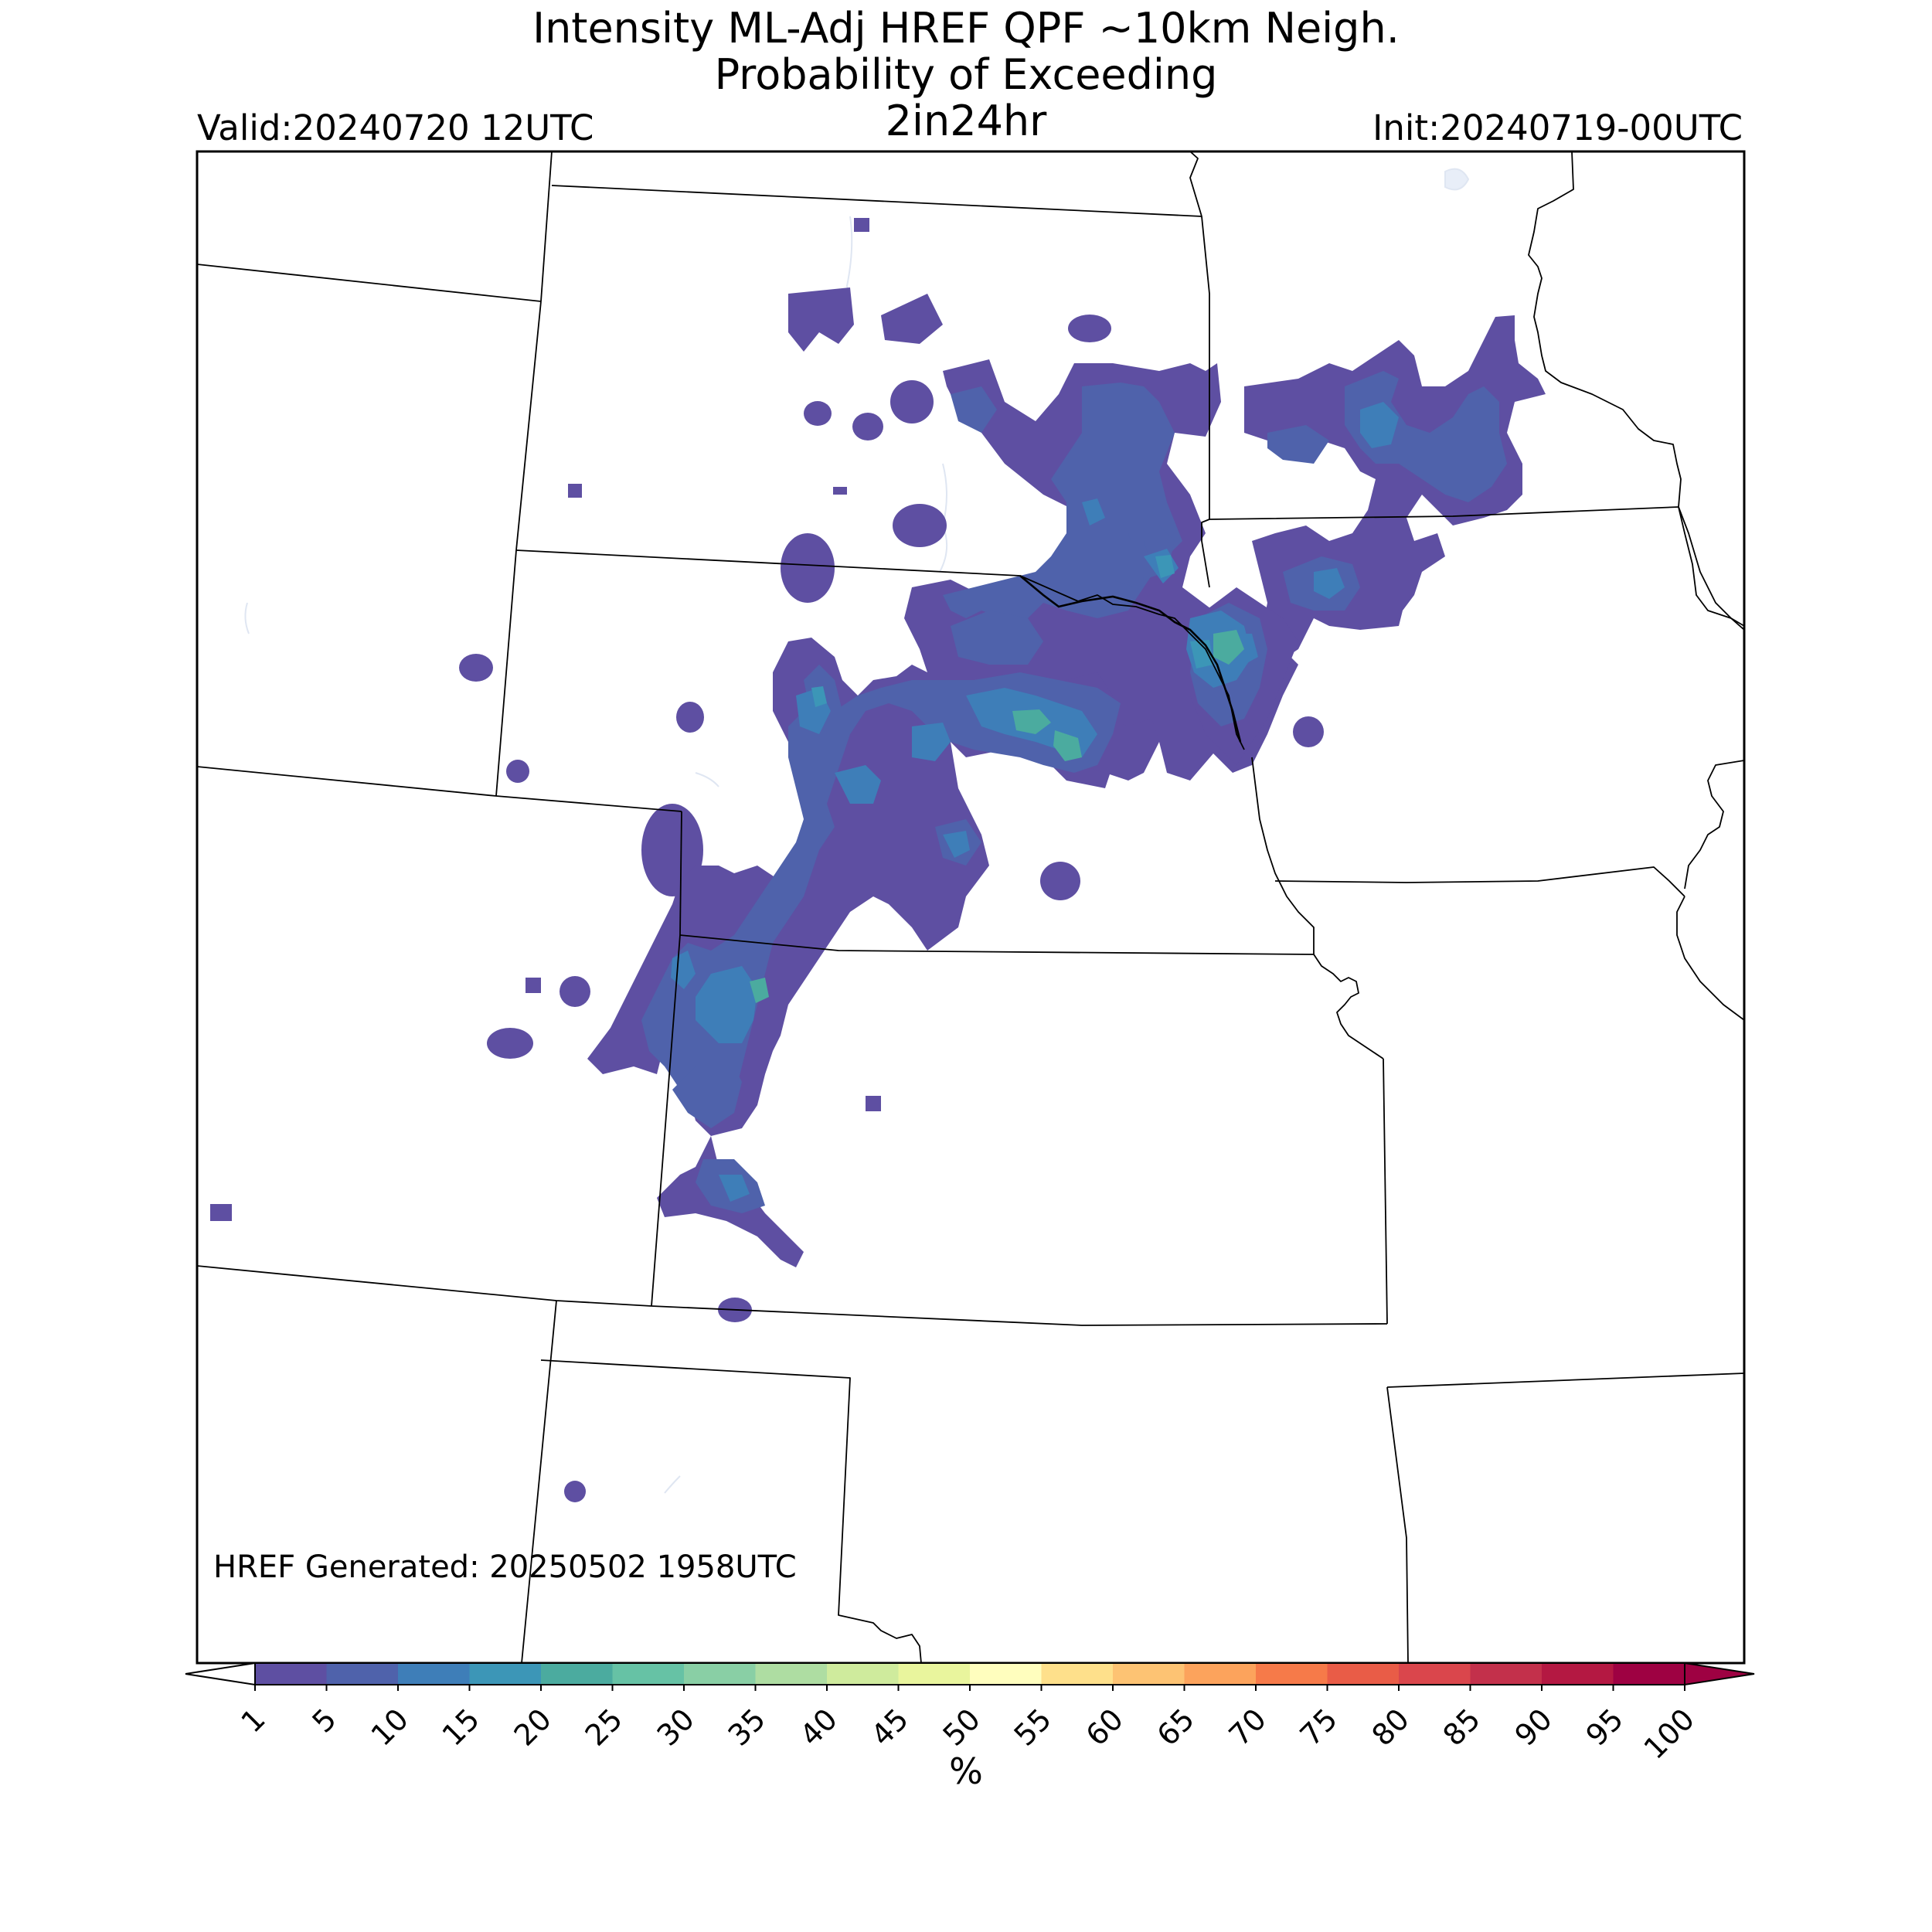  Describe the element at coordinates (966, 121) in the screenshot. I see `title-line-3: 2in24hr` at that location.